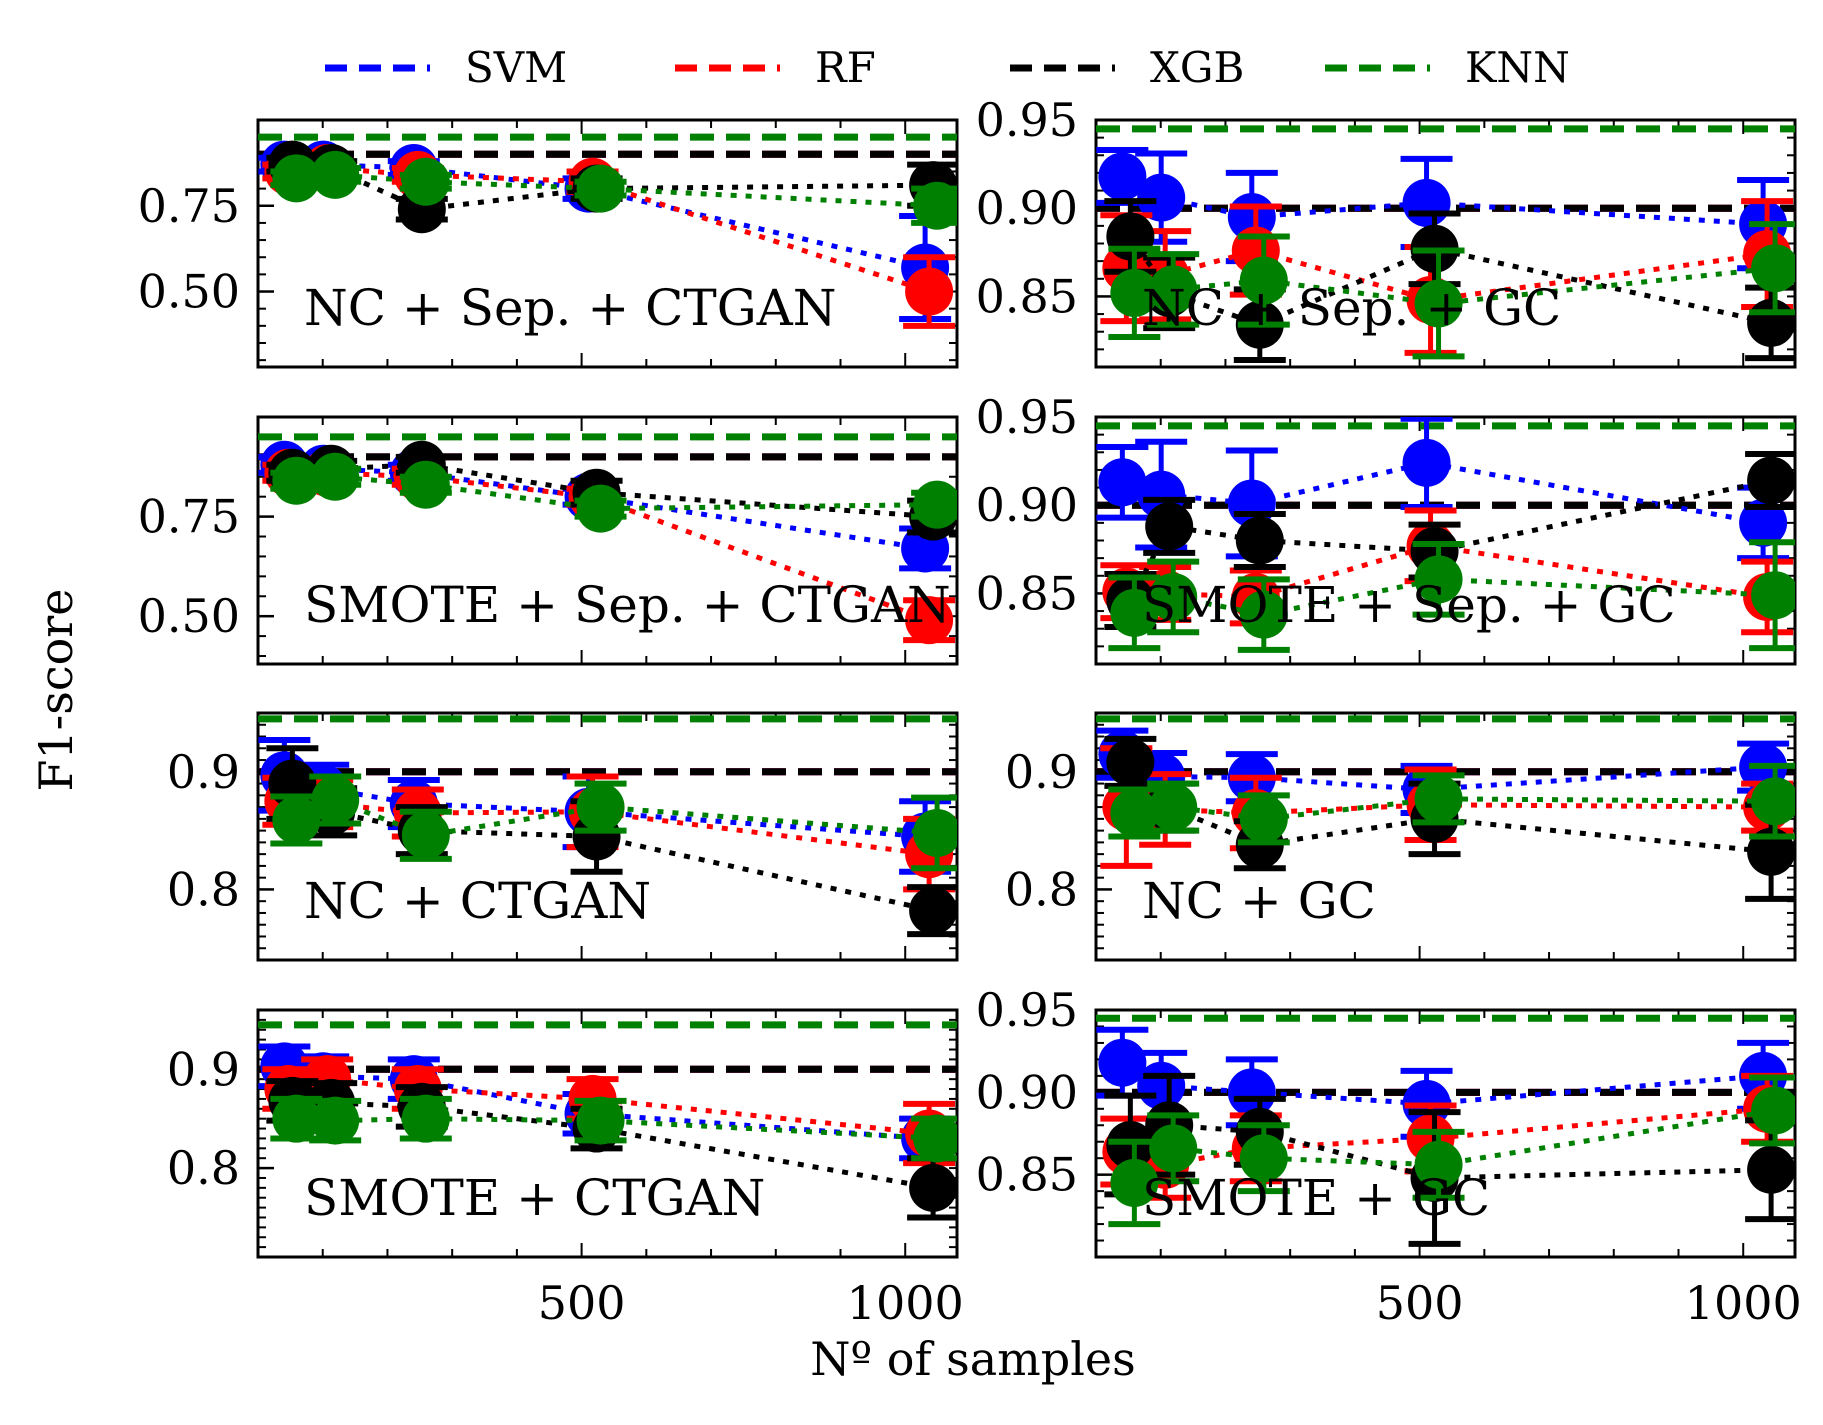 The image size is (1823, 1425). What do you see at coordinates (1197, 67) in the screenshot?
I see `legend-label-xgb: XGB` at bounding box center [1197, 67].